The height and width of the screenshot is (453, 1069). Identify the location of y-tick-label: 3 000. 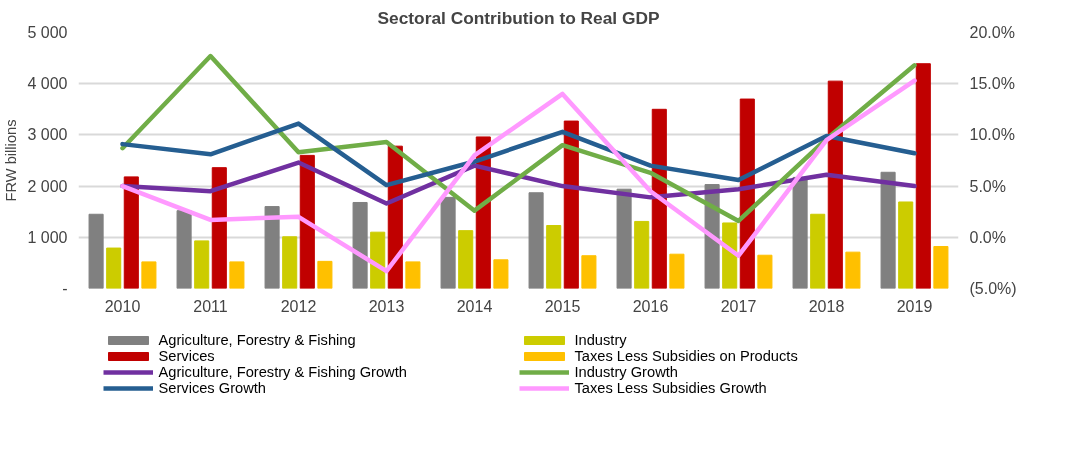
(47, 135).